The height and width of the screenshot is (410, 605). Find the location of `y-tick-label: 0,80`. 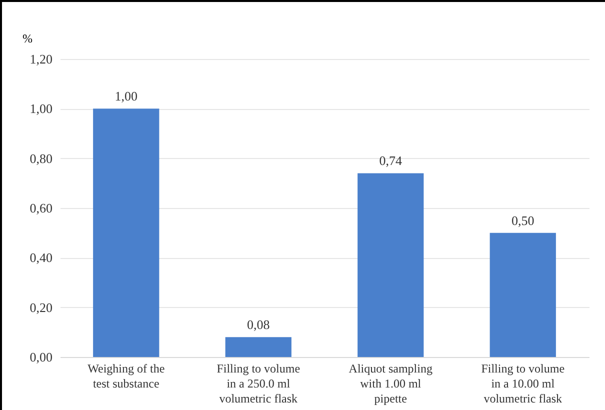

y-tick-label: 0,80 is located at coordinates (41, 158).